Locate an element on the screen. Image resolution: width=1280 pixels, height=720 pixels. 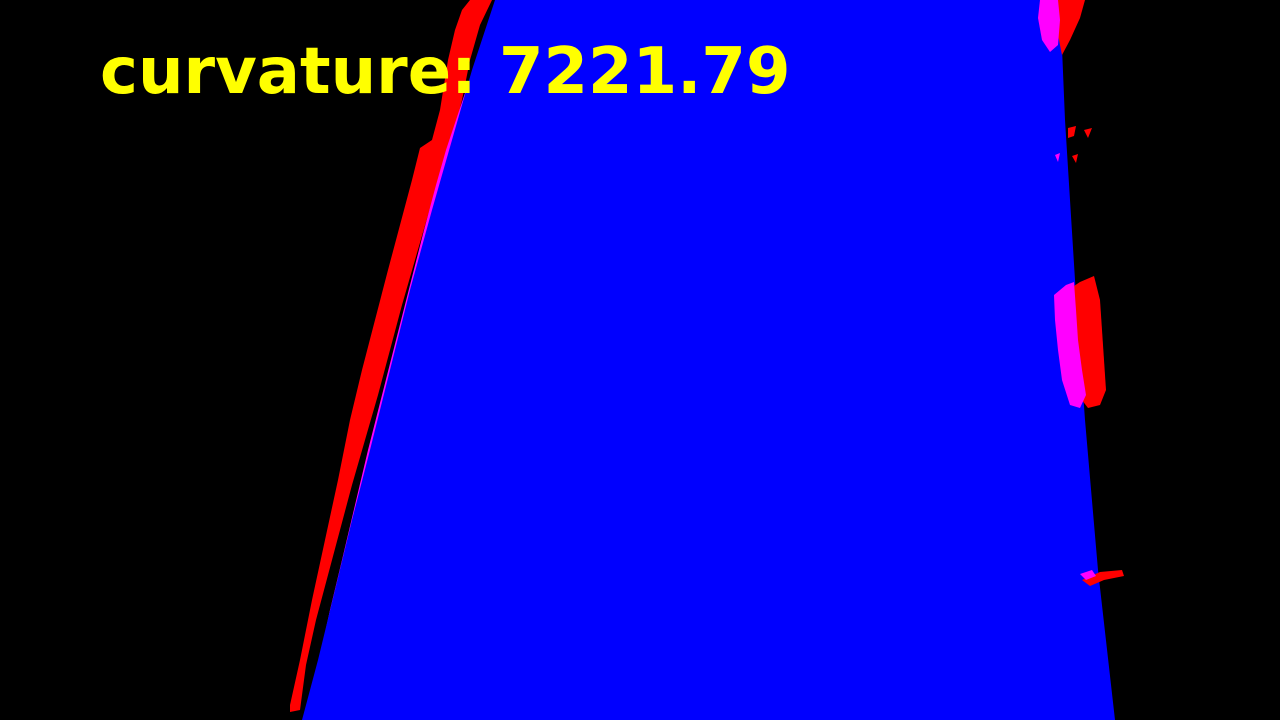
right-lane-bottom-pixels is located at coordinates (1103, 578).